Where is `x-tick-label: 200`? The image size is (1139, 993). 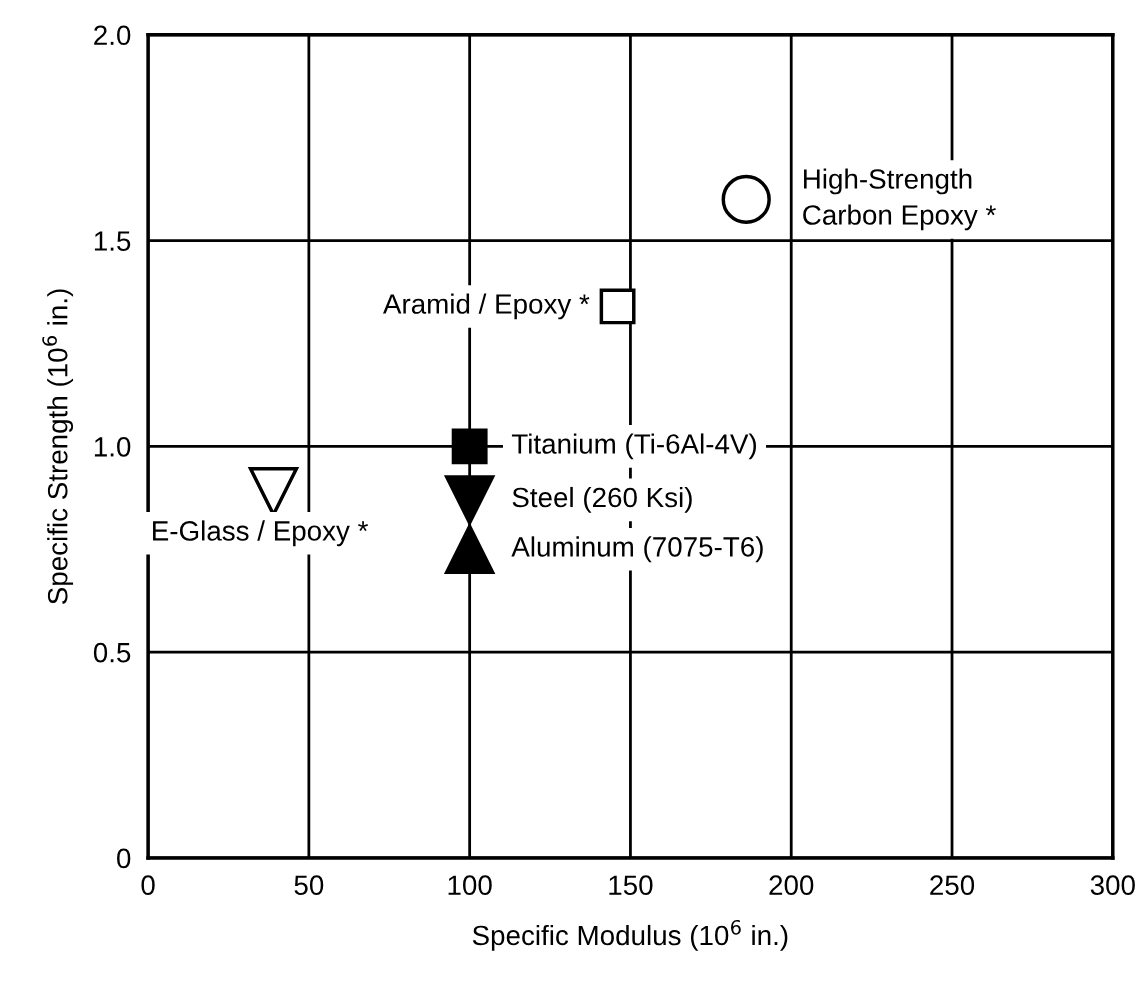
x-tick-label: 200 is located at coordinates (791, 885).